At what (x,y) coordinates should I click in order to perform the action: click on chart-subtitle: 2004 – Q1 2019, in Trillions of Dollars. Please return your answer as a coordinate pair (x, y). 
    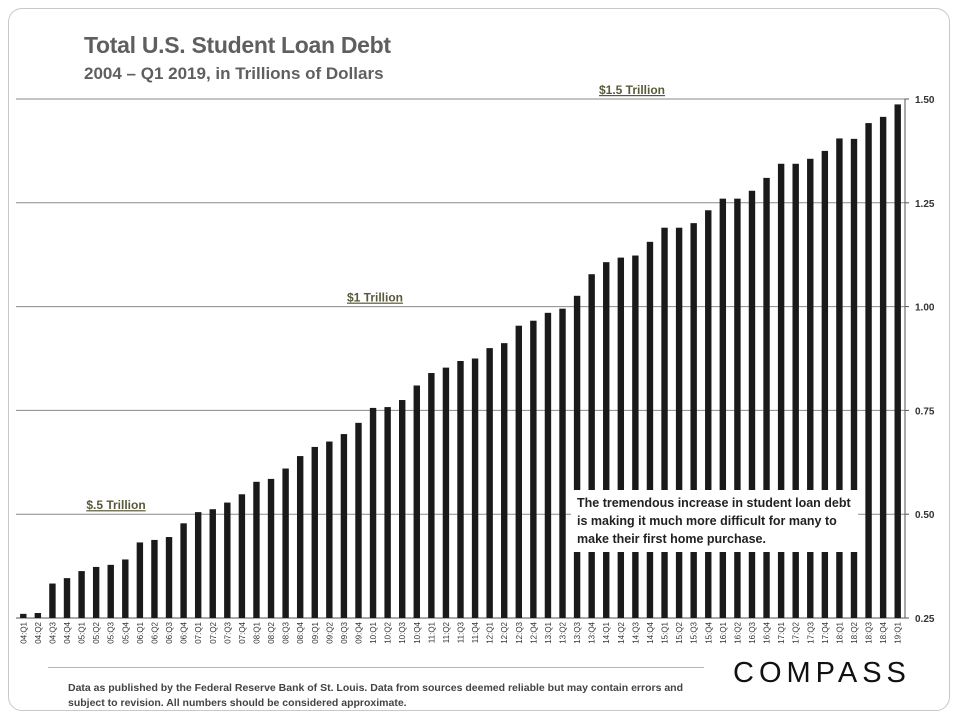
    Looking at the image, I should click on (234, 73).